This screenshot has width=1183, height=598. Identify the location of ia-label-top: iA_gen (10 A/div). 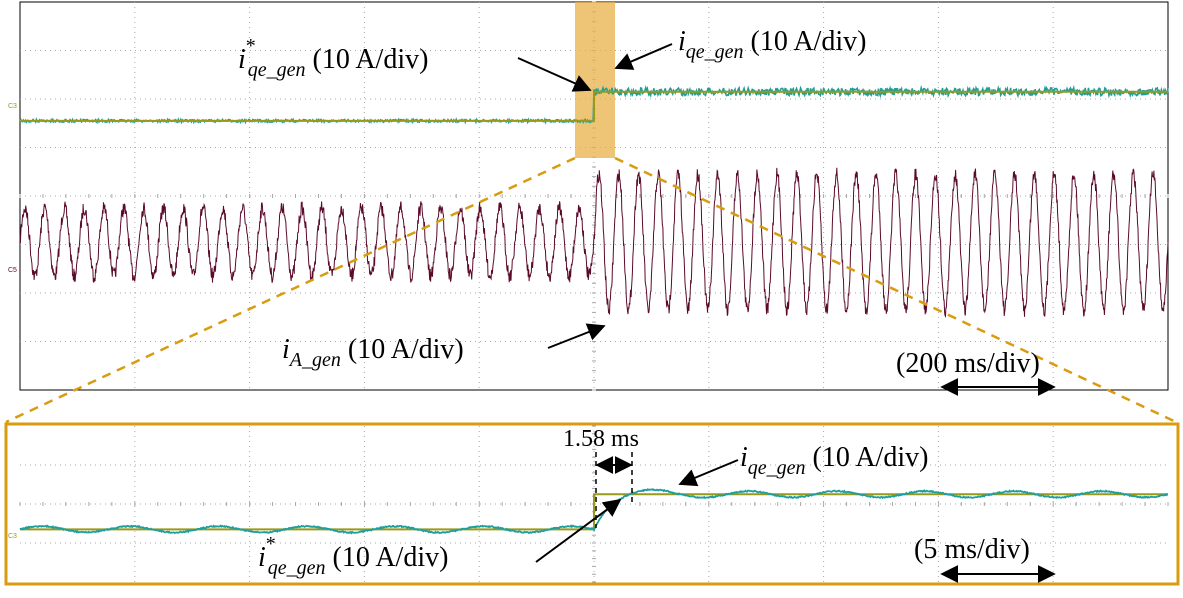
(373, 352).